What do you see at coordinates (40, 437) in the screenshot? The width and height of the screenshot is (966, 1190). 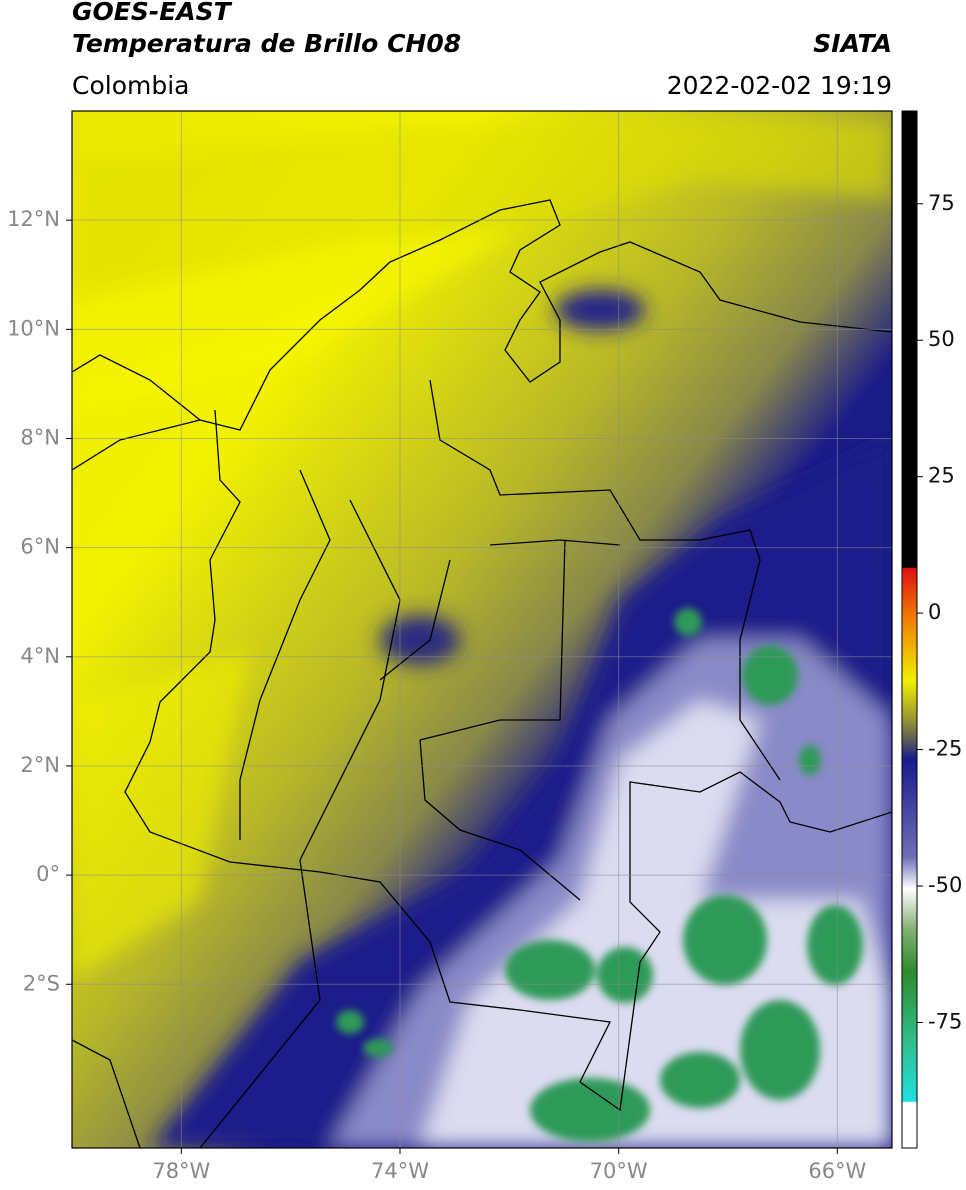 I see `y-tick-label: 8°N` at bounding box center [40, 437].